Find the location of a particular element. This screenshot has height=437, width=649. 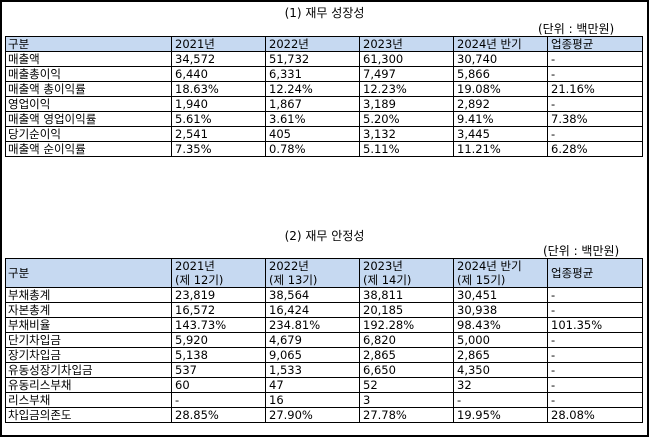

value-cell: 143.73% is located at coordinates (218, 325).